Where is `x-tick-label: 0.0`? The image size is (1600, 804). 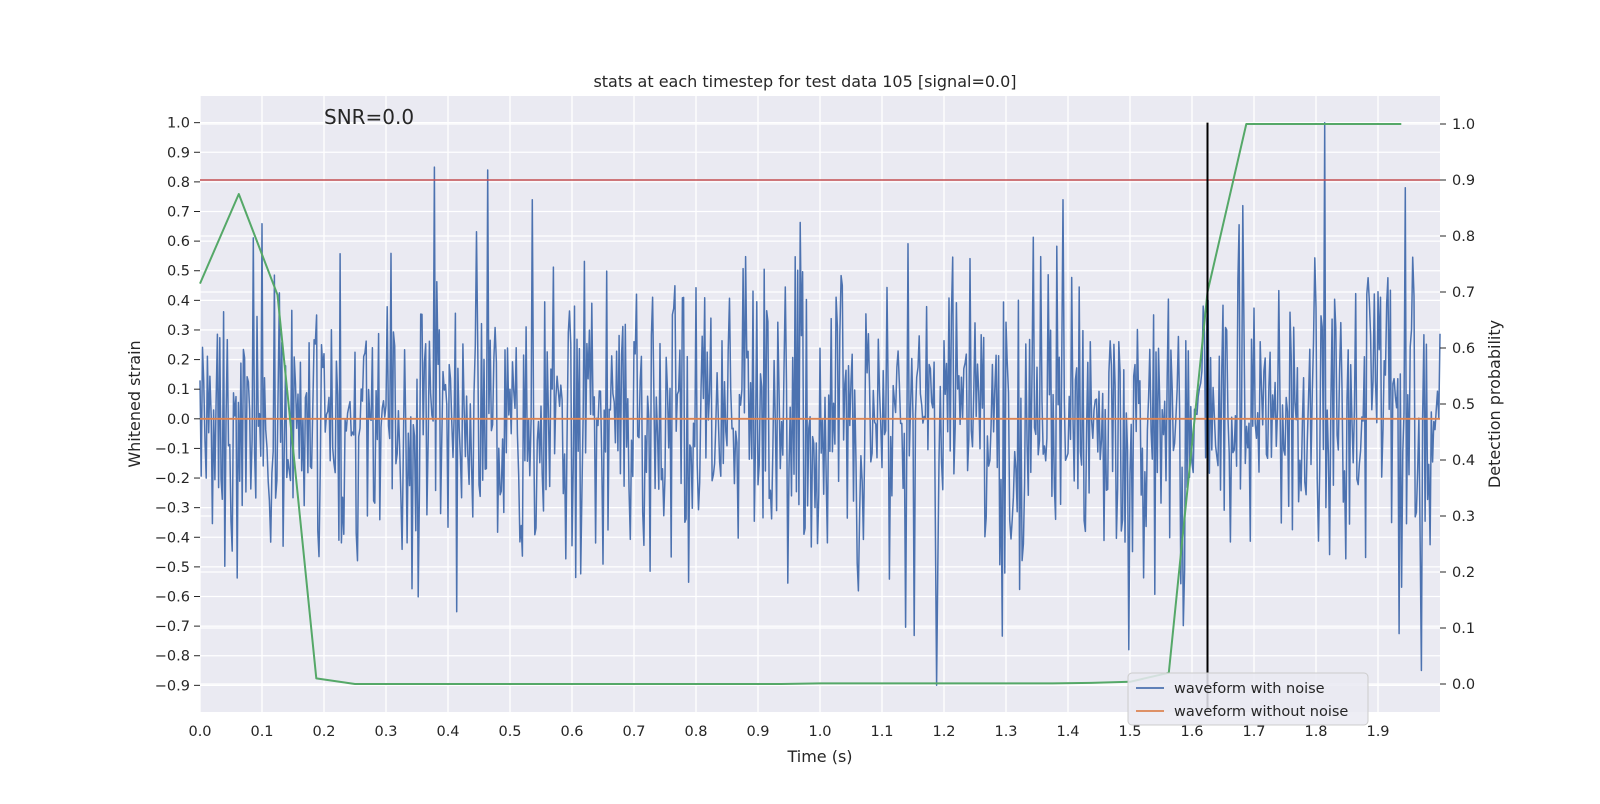 x-tick-label: 0.0 is located at coordinates (199, 732).